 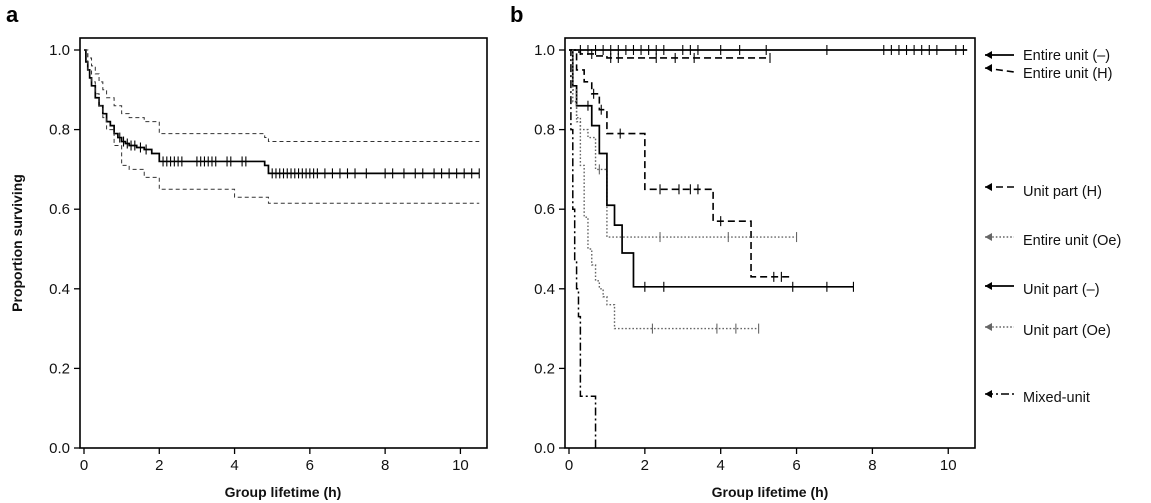 I want to click on panel-a-ytick-label: 0.4, so click(x=59, y=289).